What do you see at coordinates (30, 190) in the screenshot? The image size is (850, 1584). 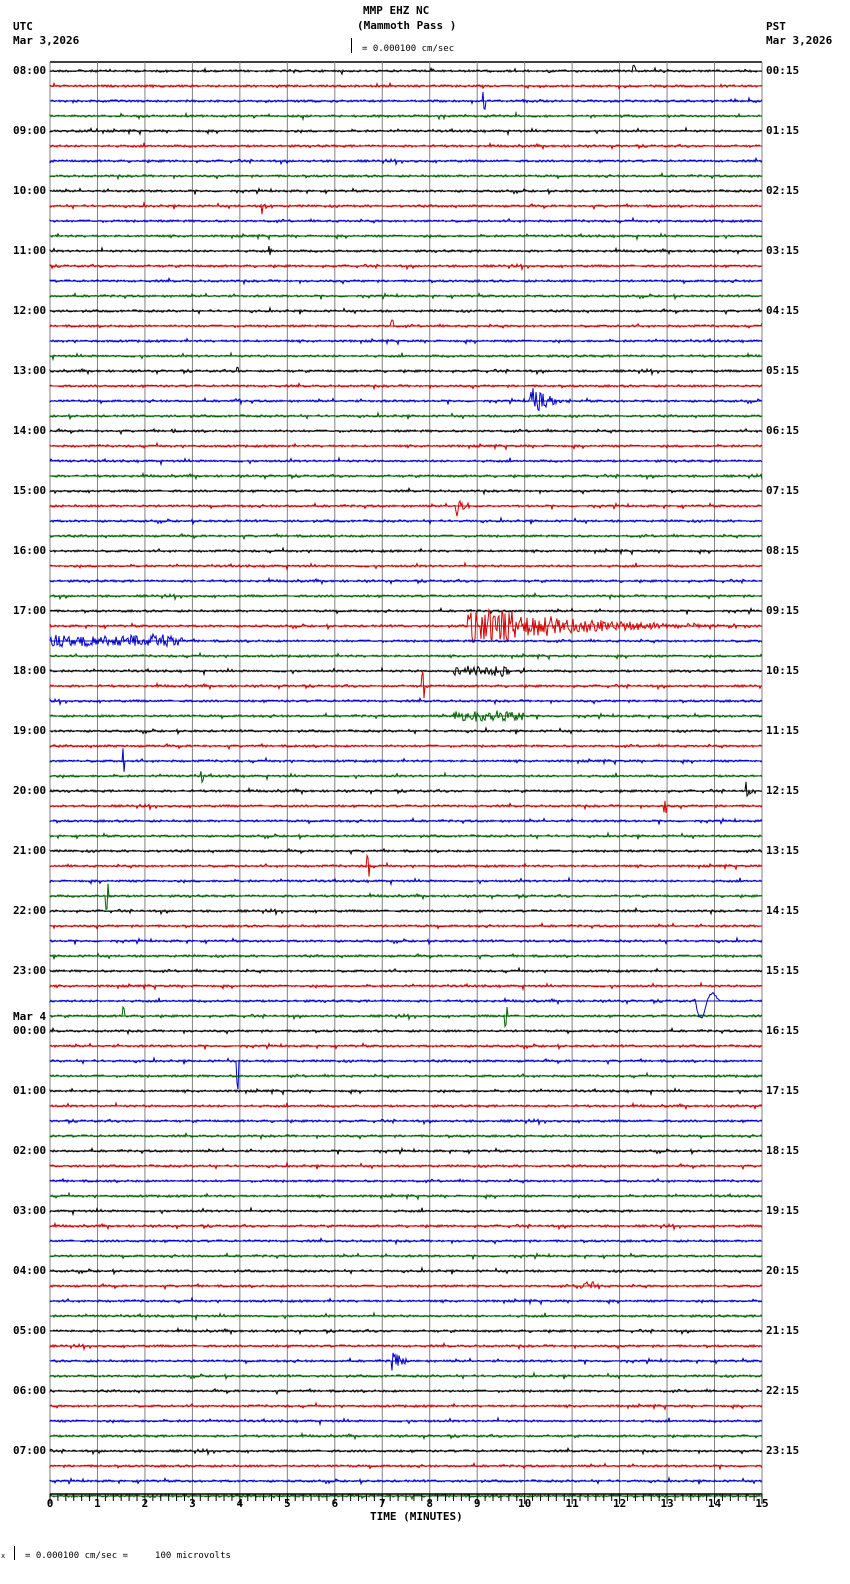 I see `utc-label: 10:00` at bounding box center [30, 190].